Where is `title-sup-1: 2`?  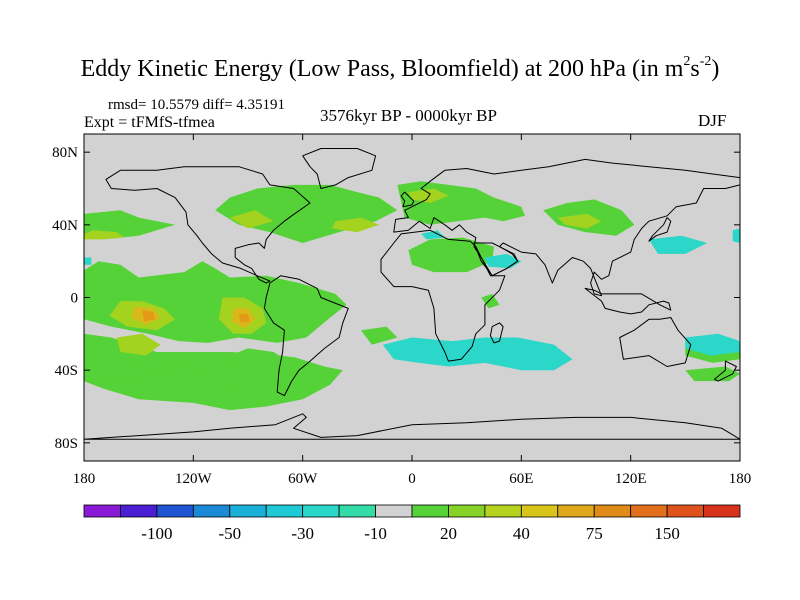
title-sup-1: 2 is located at coordinates (687, 61).